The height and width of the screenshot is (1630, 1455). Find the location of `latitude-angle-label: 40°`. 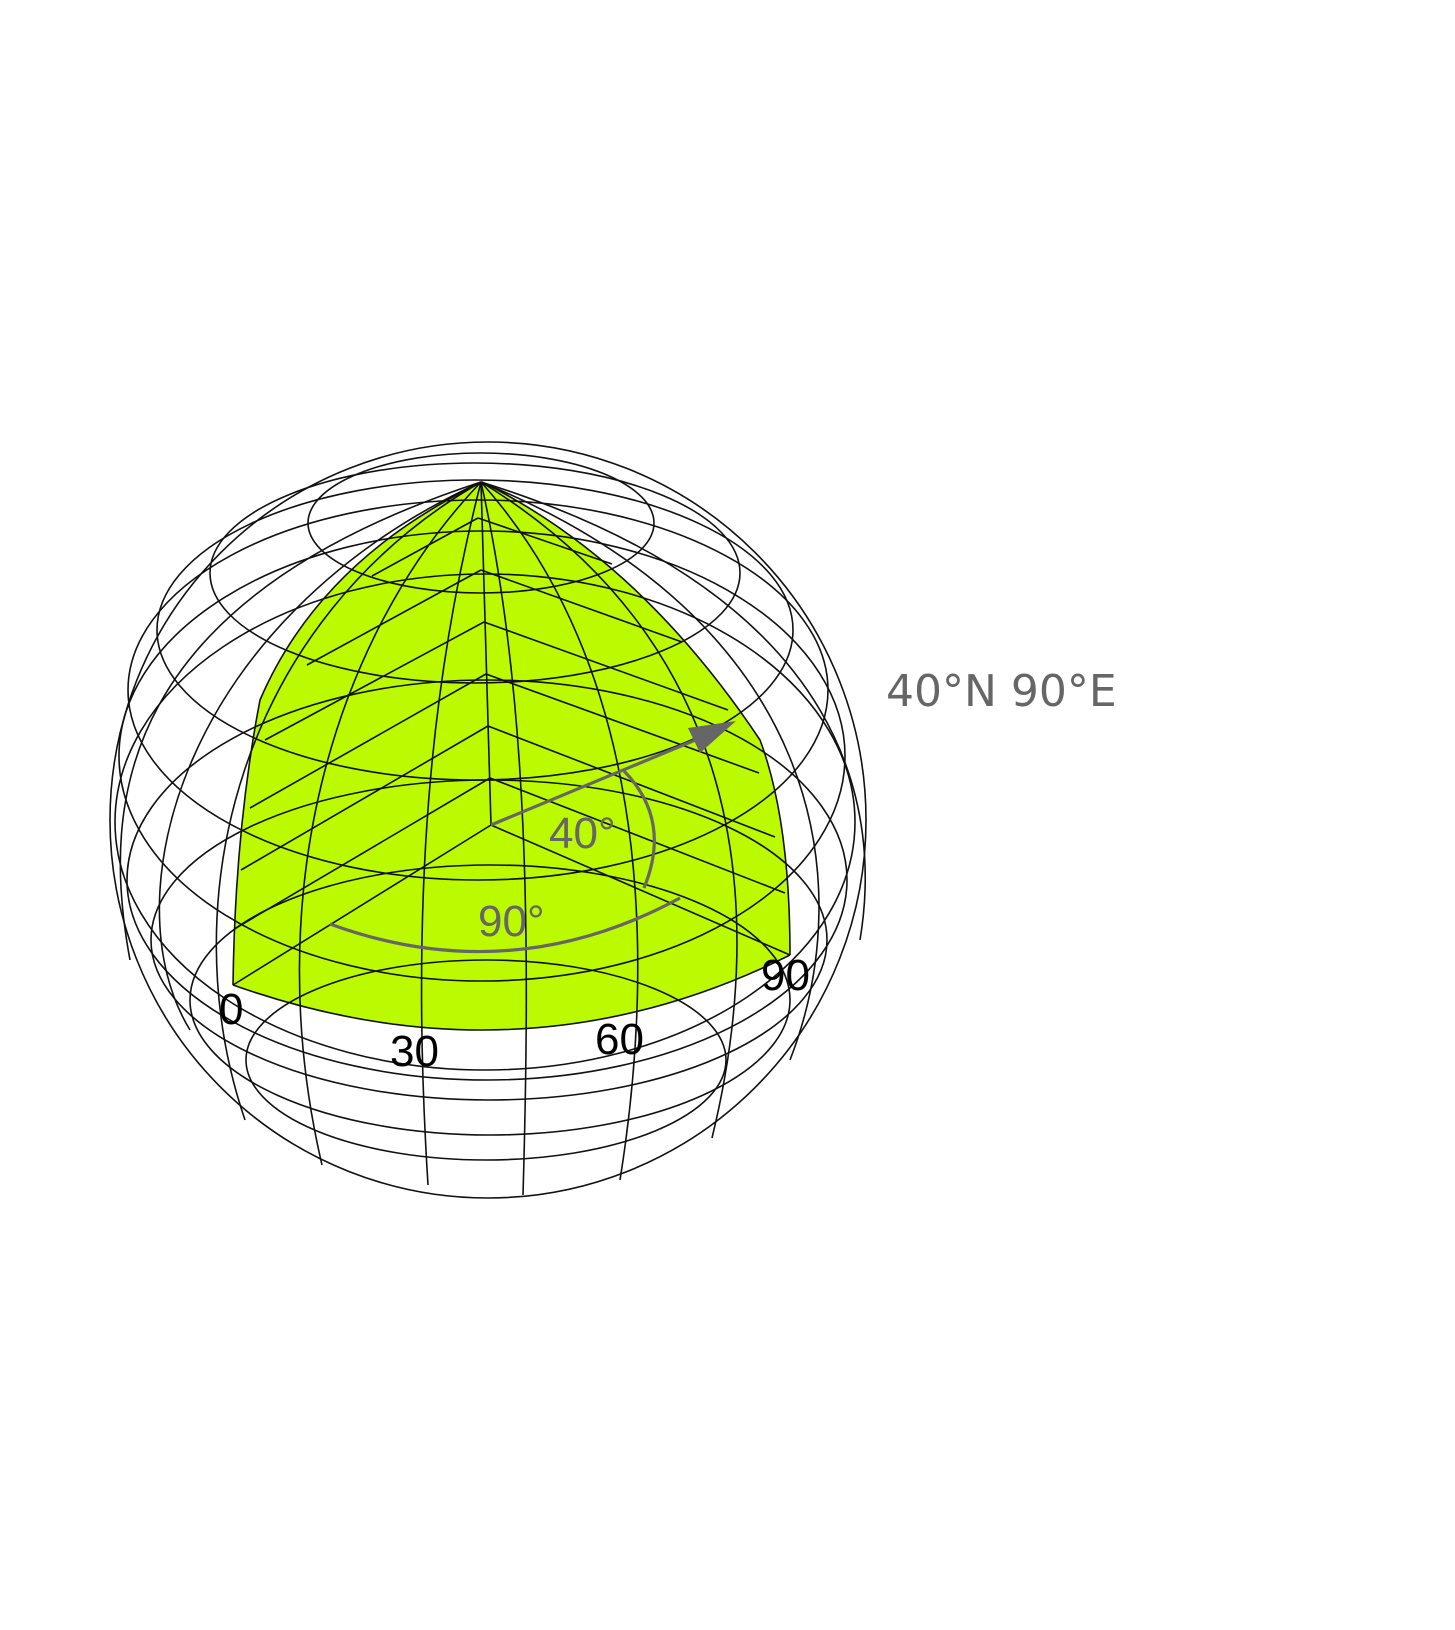

latitude-angle-label: 40° is located at coordinates (582, 833).